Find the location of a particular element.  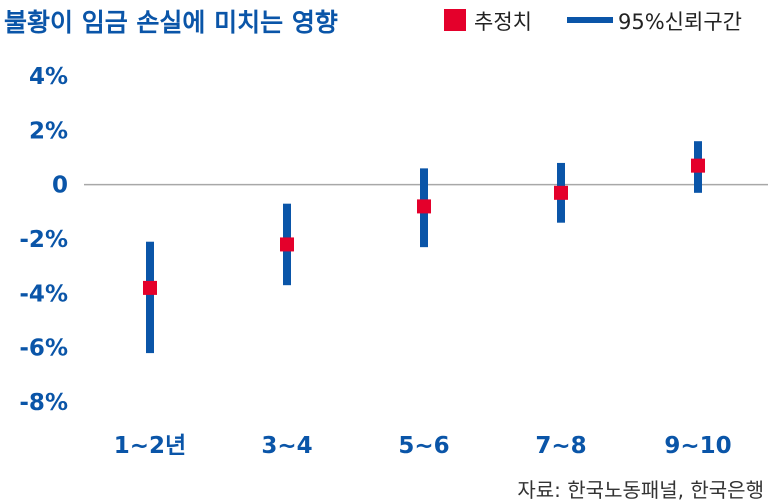

y-tick-label: -8% is located at coordinates (43, 403).